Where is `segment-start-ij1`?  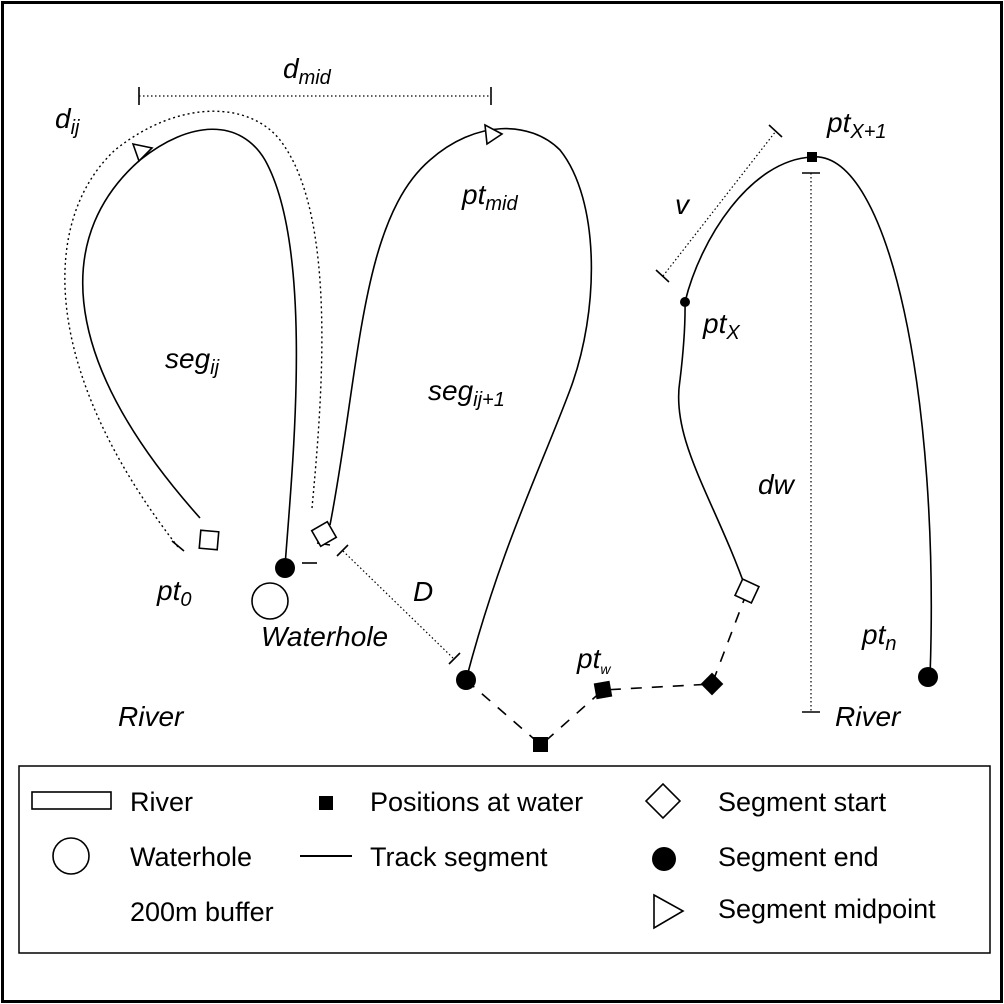 segment-start-ij1 is located at coordinates (324, 534).